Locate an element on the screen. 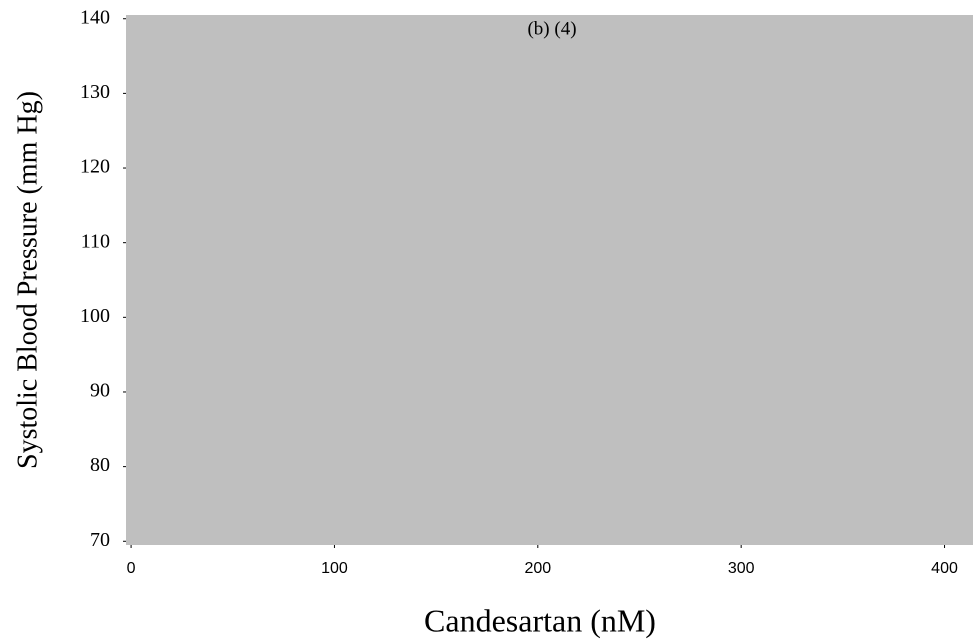  x-tick-label: 100 is located at coordinates (334, 568).